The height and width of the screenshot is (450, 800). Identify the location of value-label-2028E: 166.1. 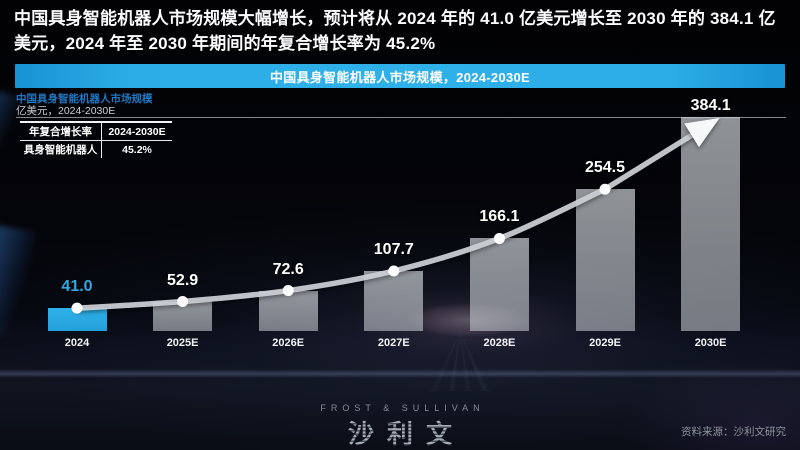
(499, 217).